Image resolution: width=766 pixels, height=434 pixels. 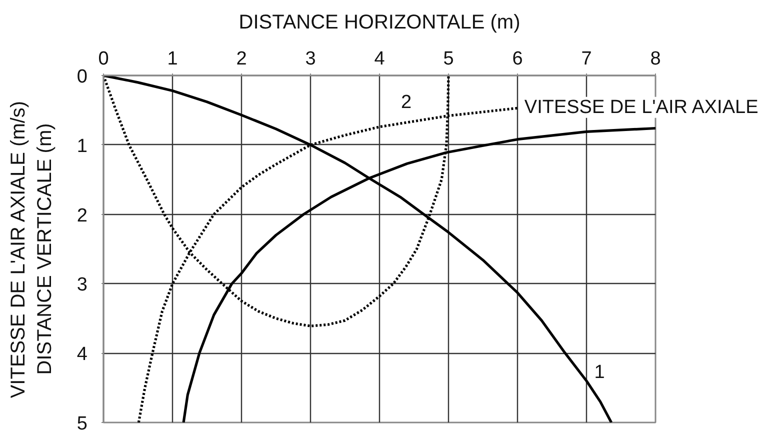 I want to click on x-tick-label: 5, so click(x=448, y=59).